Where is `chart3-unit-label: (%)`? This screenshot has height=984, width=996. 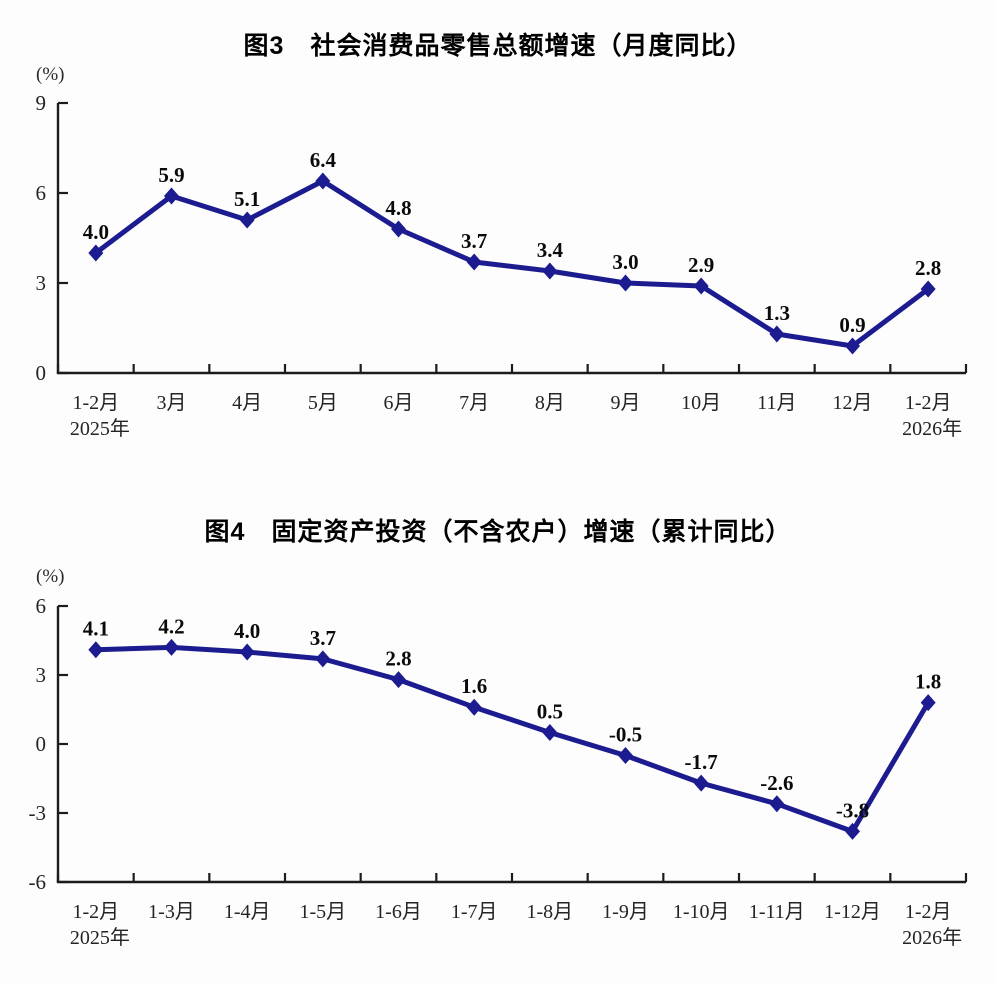
chart3-unit-label: (%) is located at coordinates (50, 74).